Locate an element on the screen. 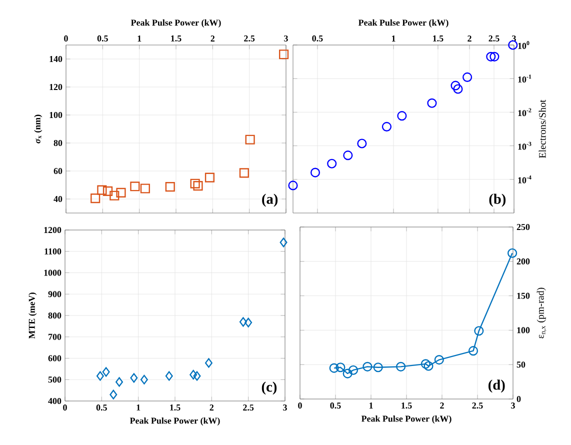  y-axis-title: σ$_{x}$ (nm) is located at coordinates (38, 129).